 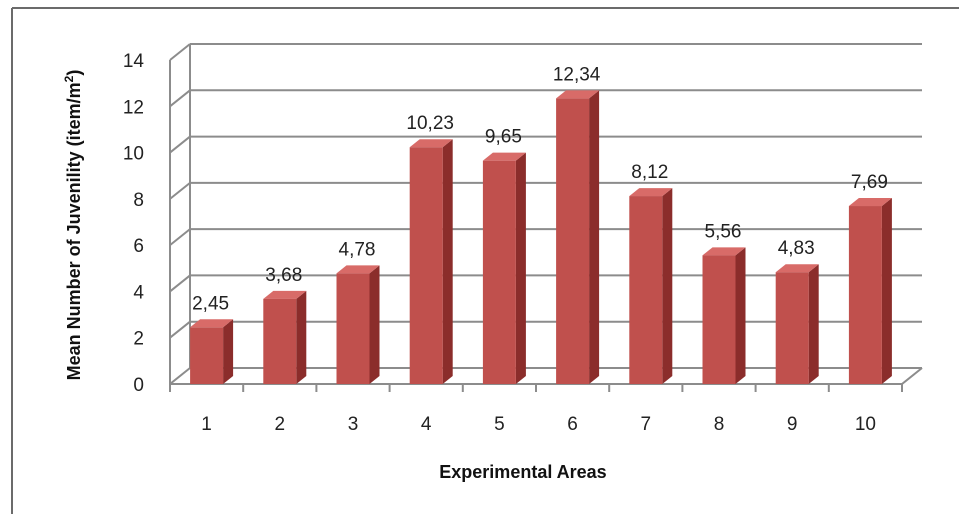 What do you see at coordinates (283, 275) in the screenshot?
I see `data-label-2: 3,68` at bounding box center [283, 275].